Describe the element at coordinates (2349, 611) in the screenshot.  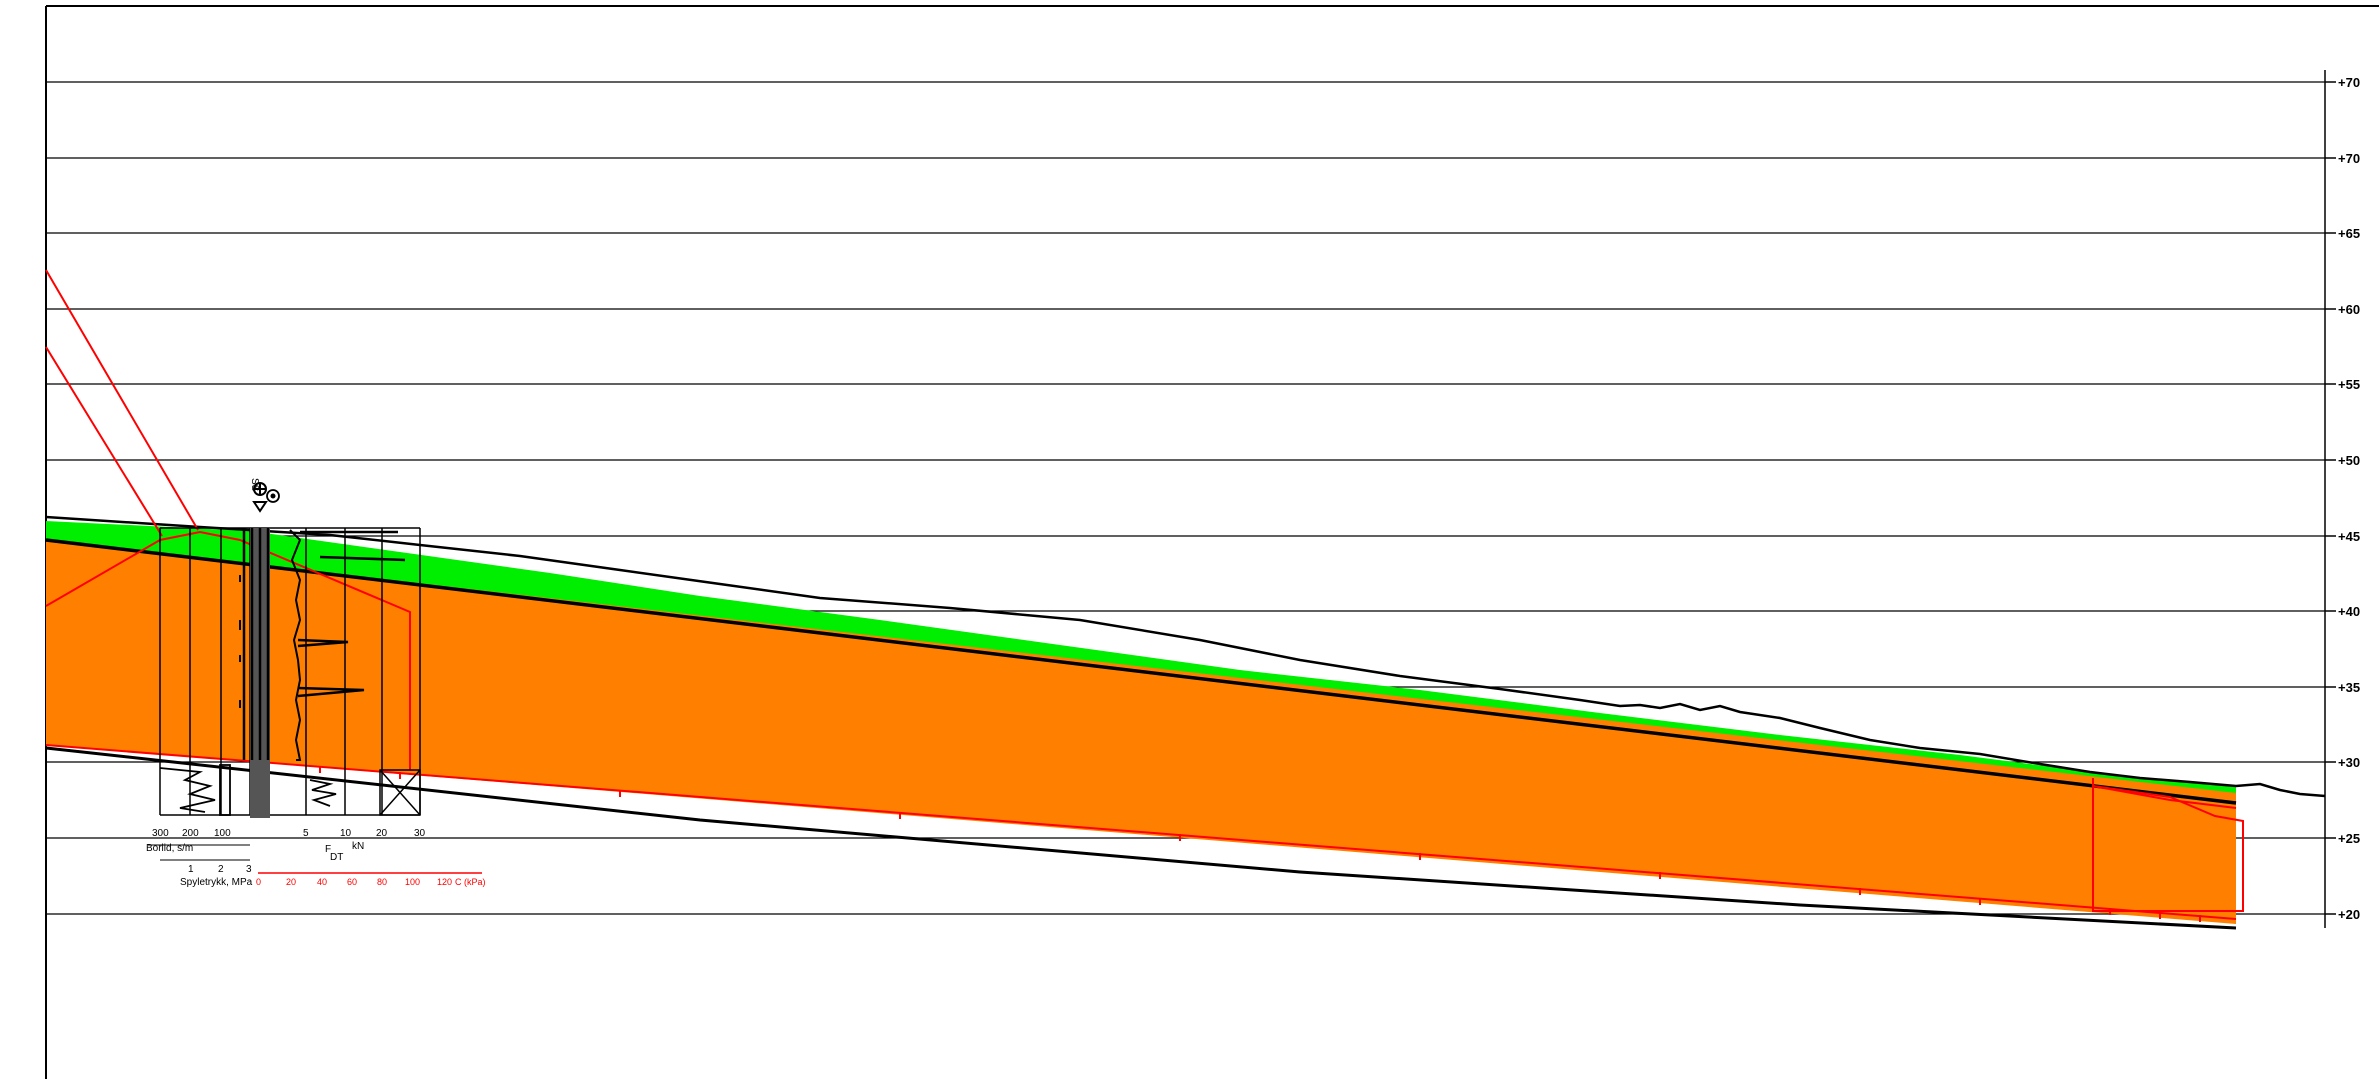
I see `elevation-label: +40` at that location.